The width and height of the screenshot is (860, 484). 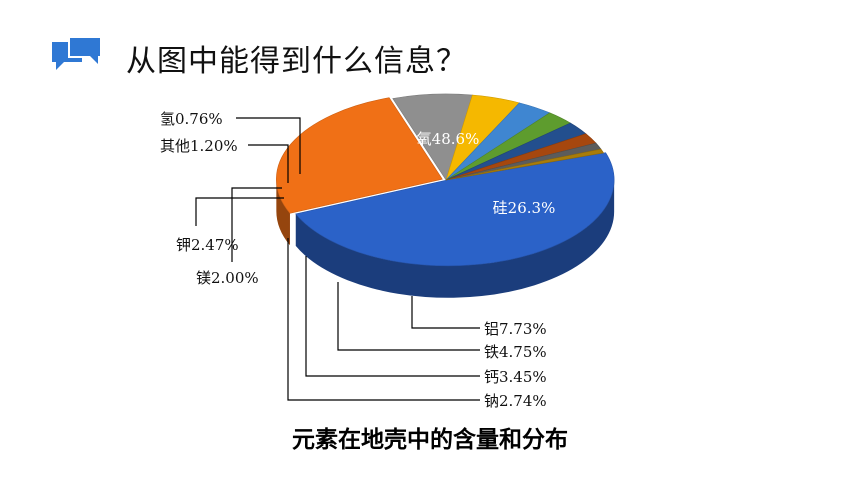 What do you see at coordinates (77, 53) in the screenshot?
I see `chat-bubble-icon` at bounding box center [77, 53].